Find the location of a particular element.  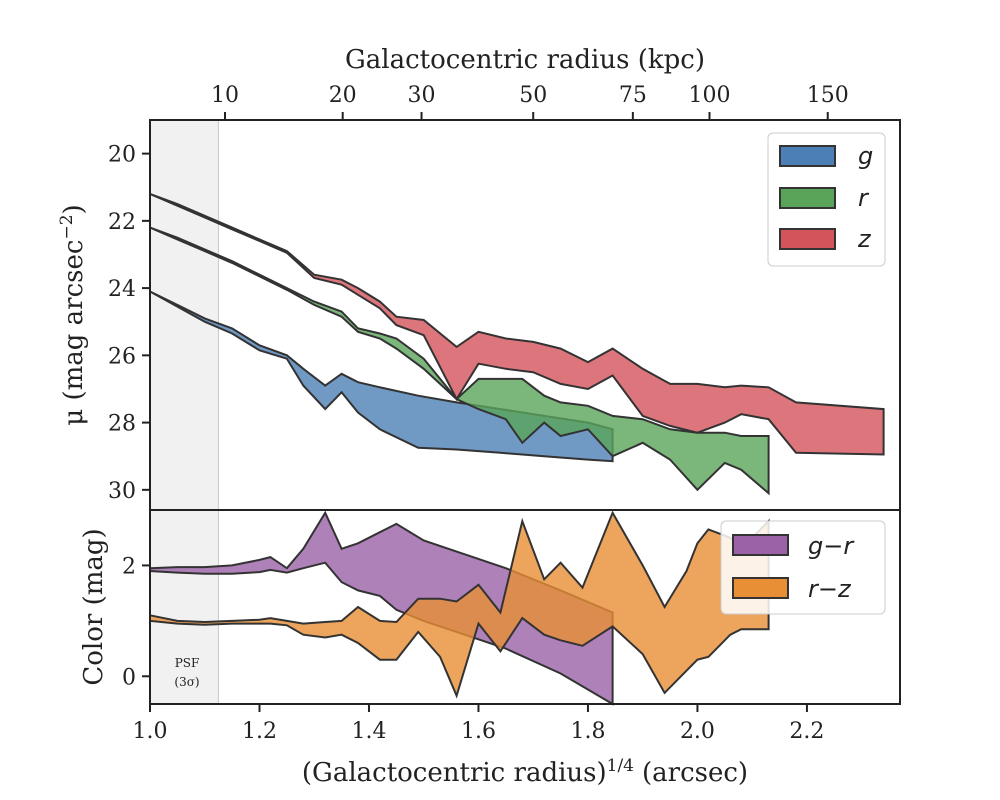

bottom-x-axis-title: (Galactocentric radius)1/4 (arcsec) is located at coordinates (525, 772).